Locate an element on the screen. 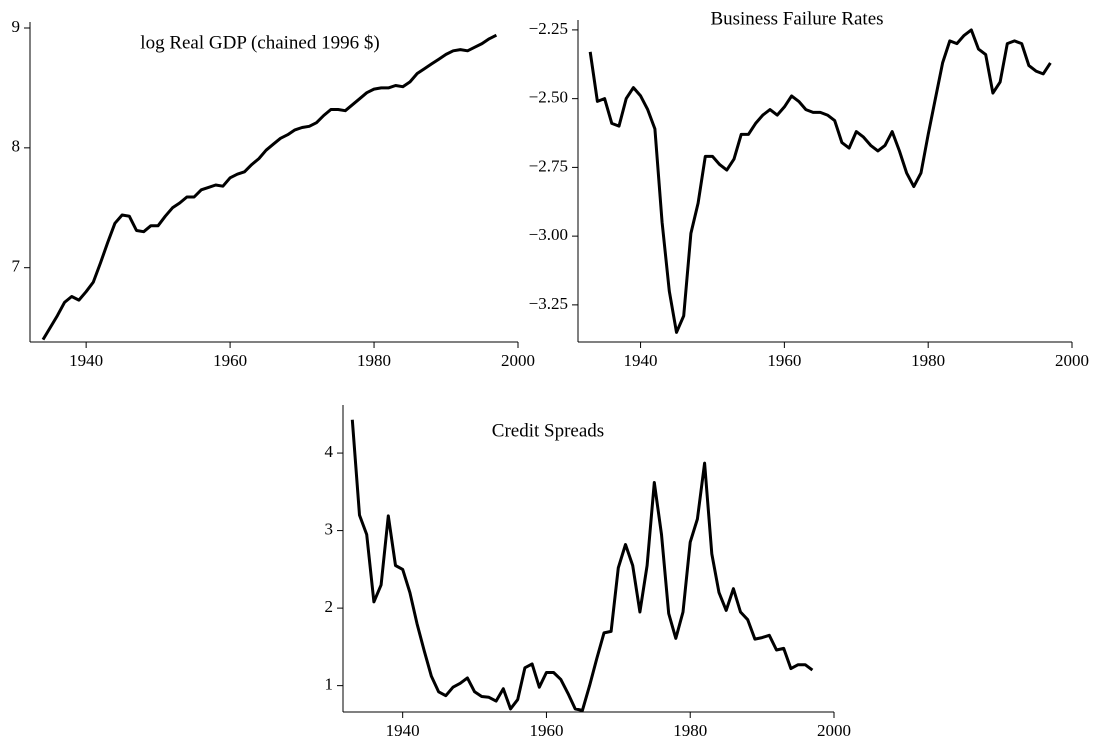  panel-title: log Real GDP (chained 1996 $) is located at coordinates (259, 42).